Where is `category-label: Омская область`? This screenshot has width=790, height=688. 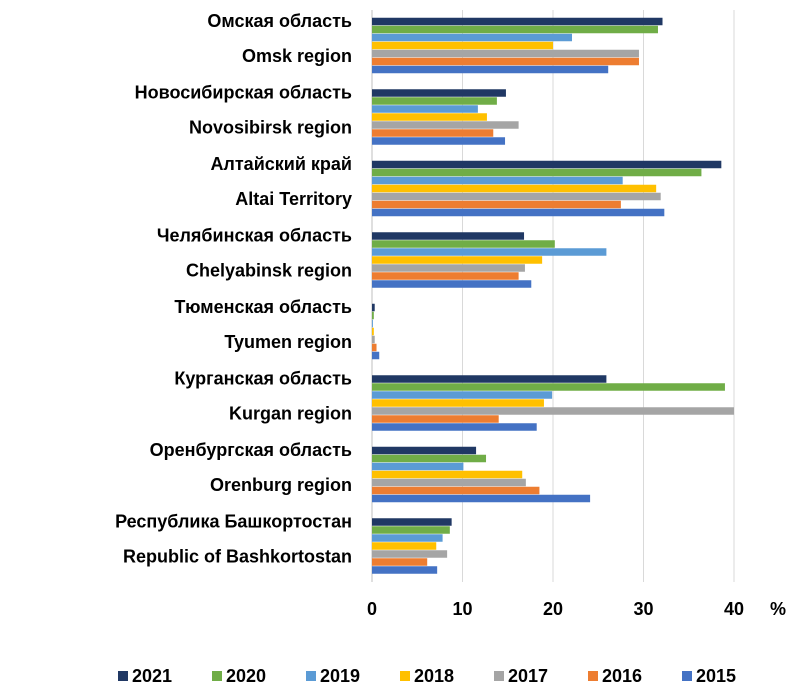 category-label: Омская область is located at coordinates (279, 21).